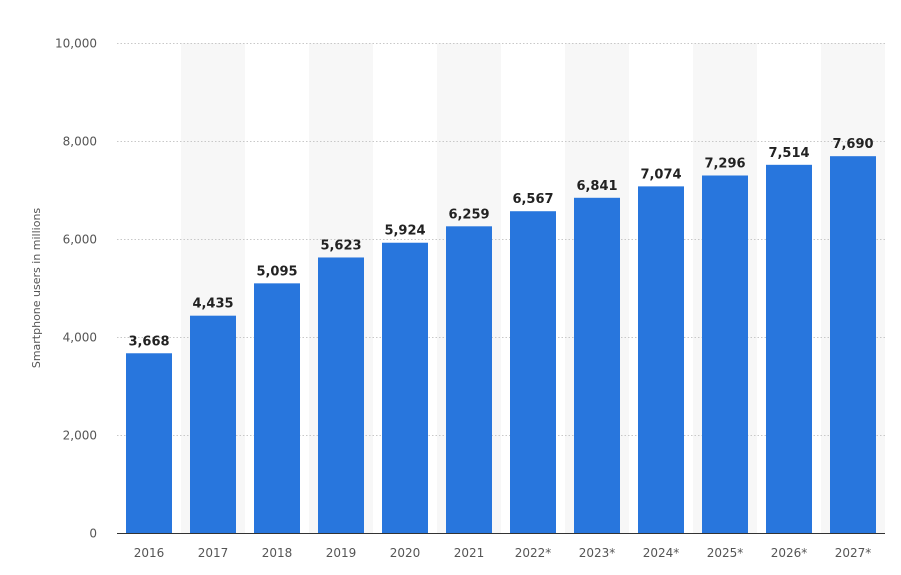  Describe the element at coordinates (76, 289) in the screenshot. I see `y-axis-ticks: 0 2,000 4,000 6,000 8,000 10,000` at that location.